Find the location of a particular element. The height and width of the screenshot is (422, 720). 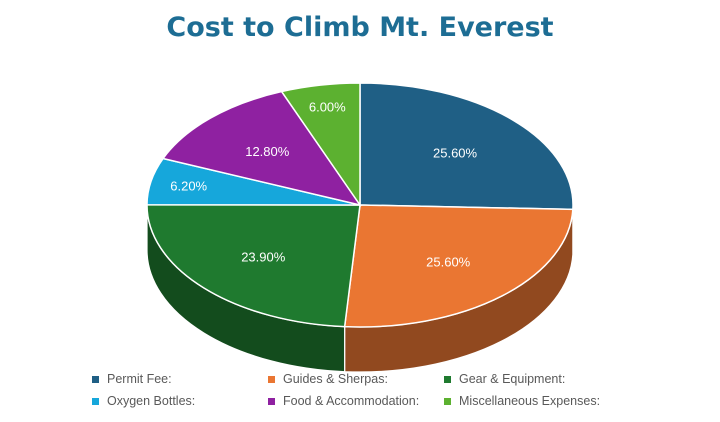

legend-item-0: Permit Fee: is located at coordinates (180, 379).